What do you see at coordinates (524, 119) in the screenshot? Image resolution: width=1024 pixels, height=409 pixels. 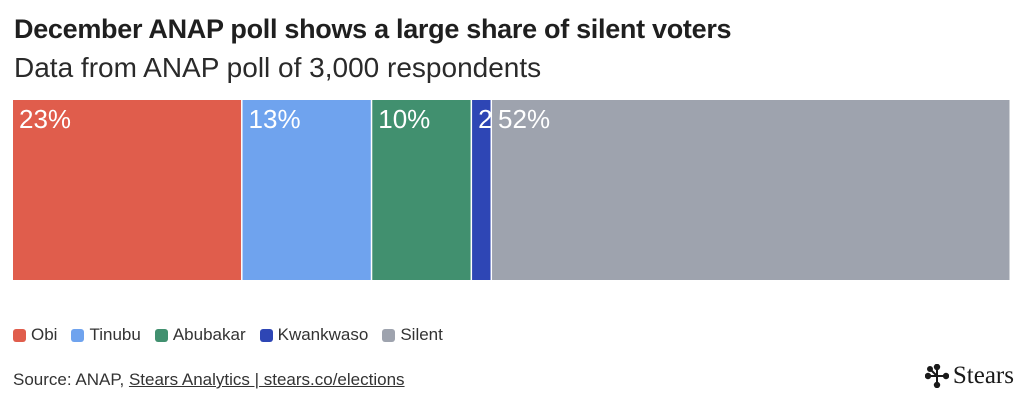 I see `data-label-silent: 52%` at bounding box center [524, 119].